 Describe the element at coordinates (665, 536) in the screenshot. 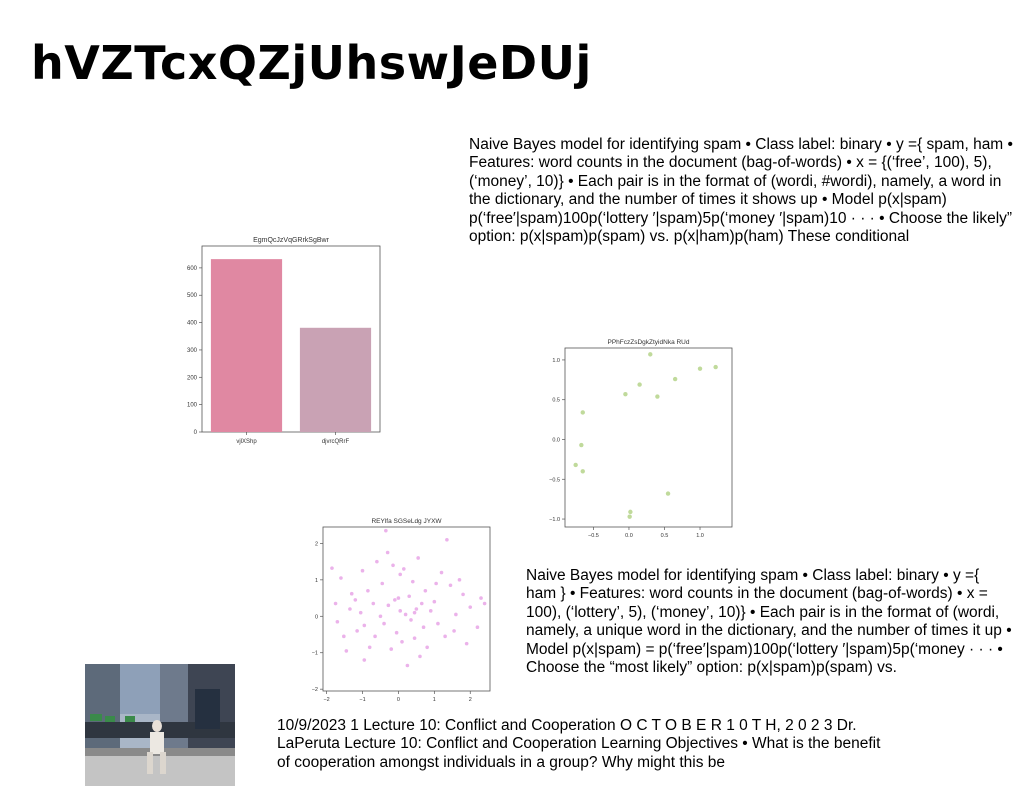

I see `x-tick-label: 0.5` at that location.